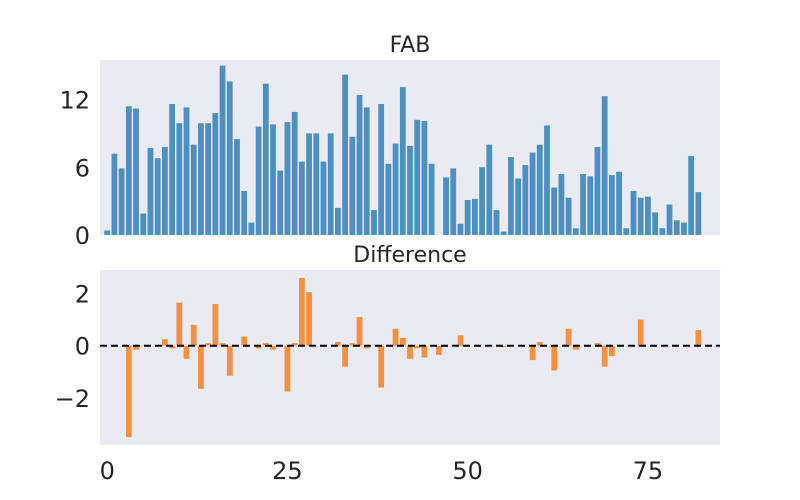 The width and height of the screenshot is (800, 500). Describe the element at coordinates (467, 471) in the screenshot. I see `x-tick-label: 50` at that location.